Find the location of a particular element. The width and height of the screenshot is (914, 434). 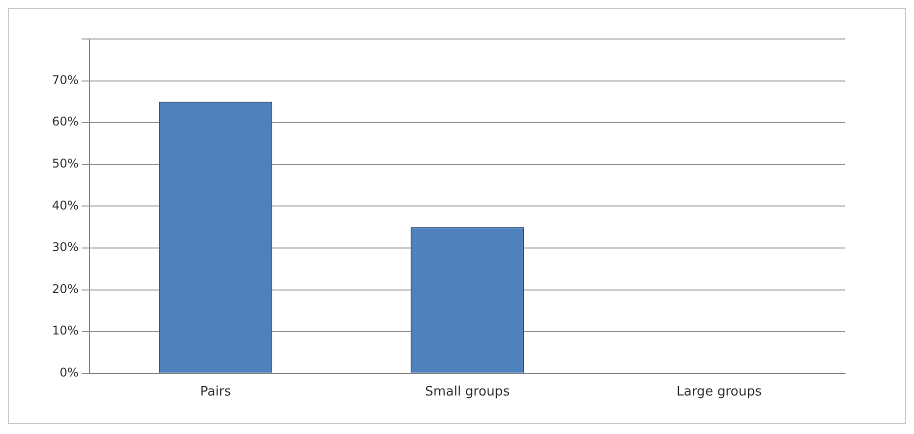

y-tick-label: 60% is located at coordinates (65, 121).